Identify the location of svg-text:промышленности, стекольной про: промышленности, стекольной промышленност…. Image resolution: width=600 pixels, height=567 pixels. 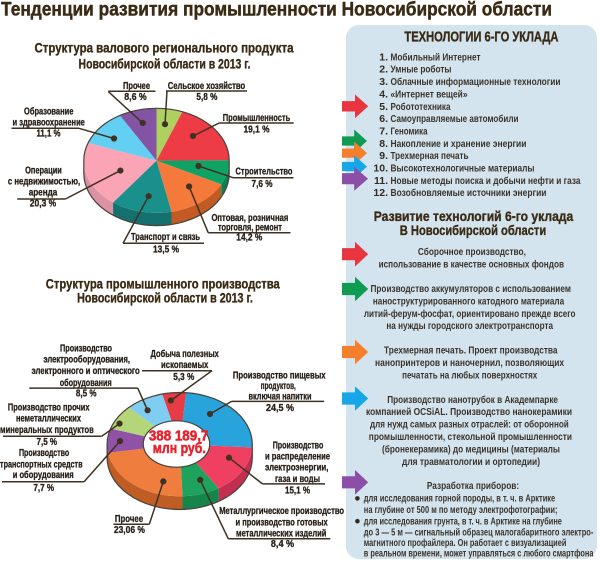
(470, 437).